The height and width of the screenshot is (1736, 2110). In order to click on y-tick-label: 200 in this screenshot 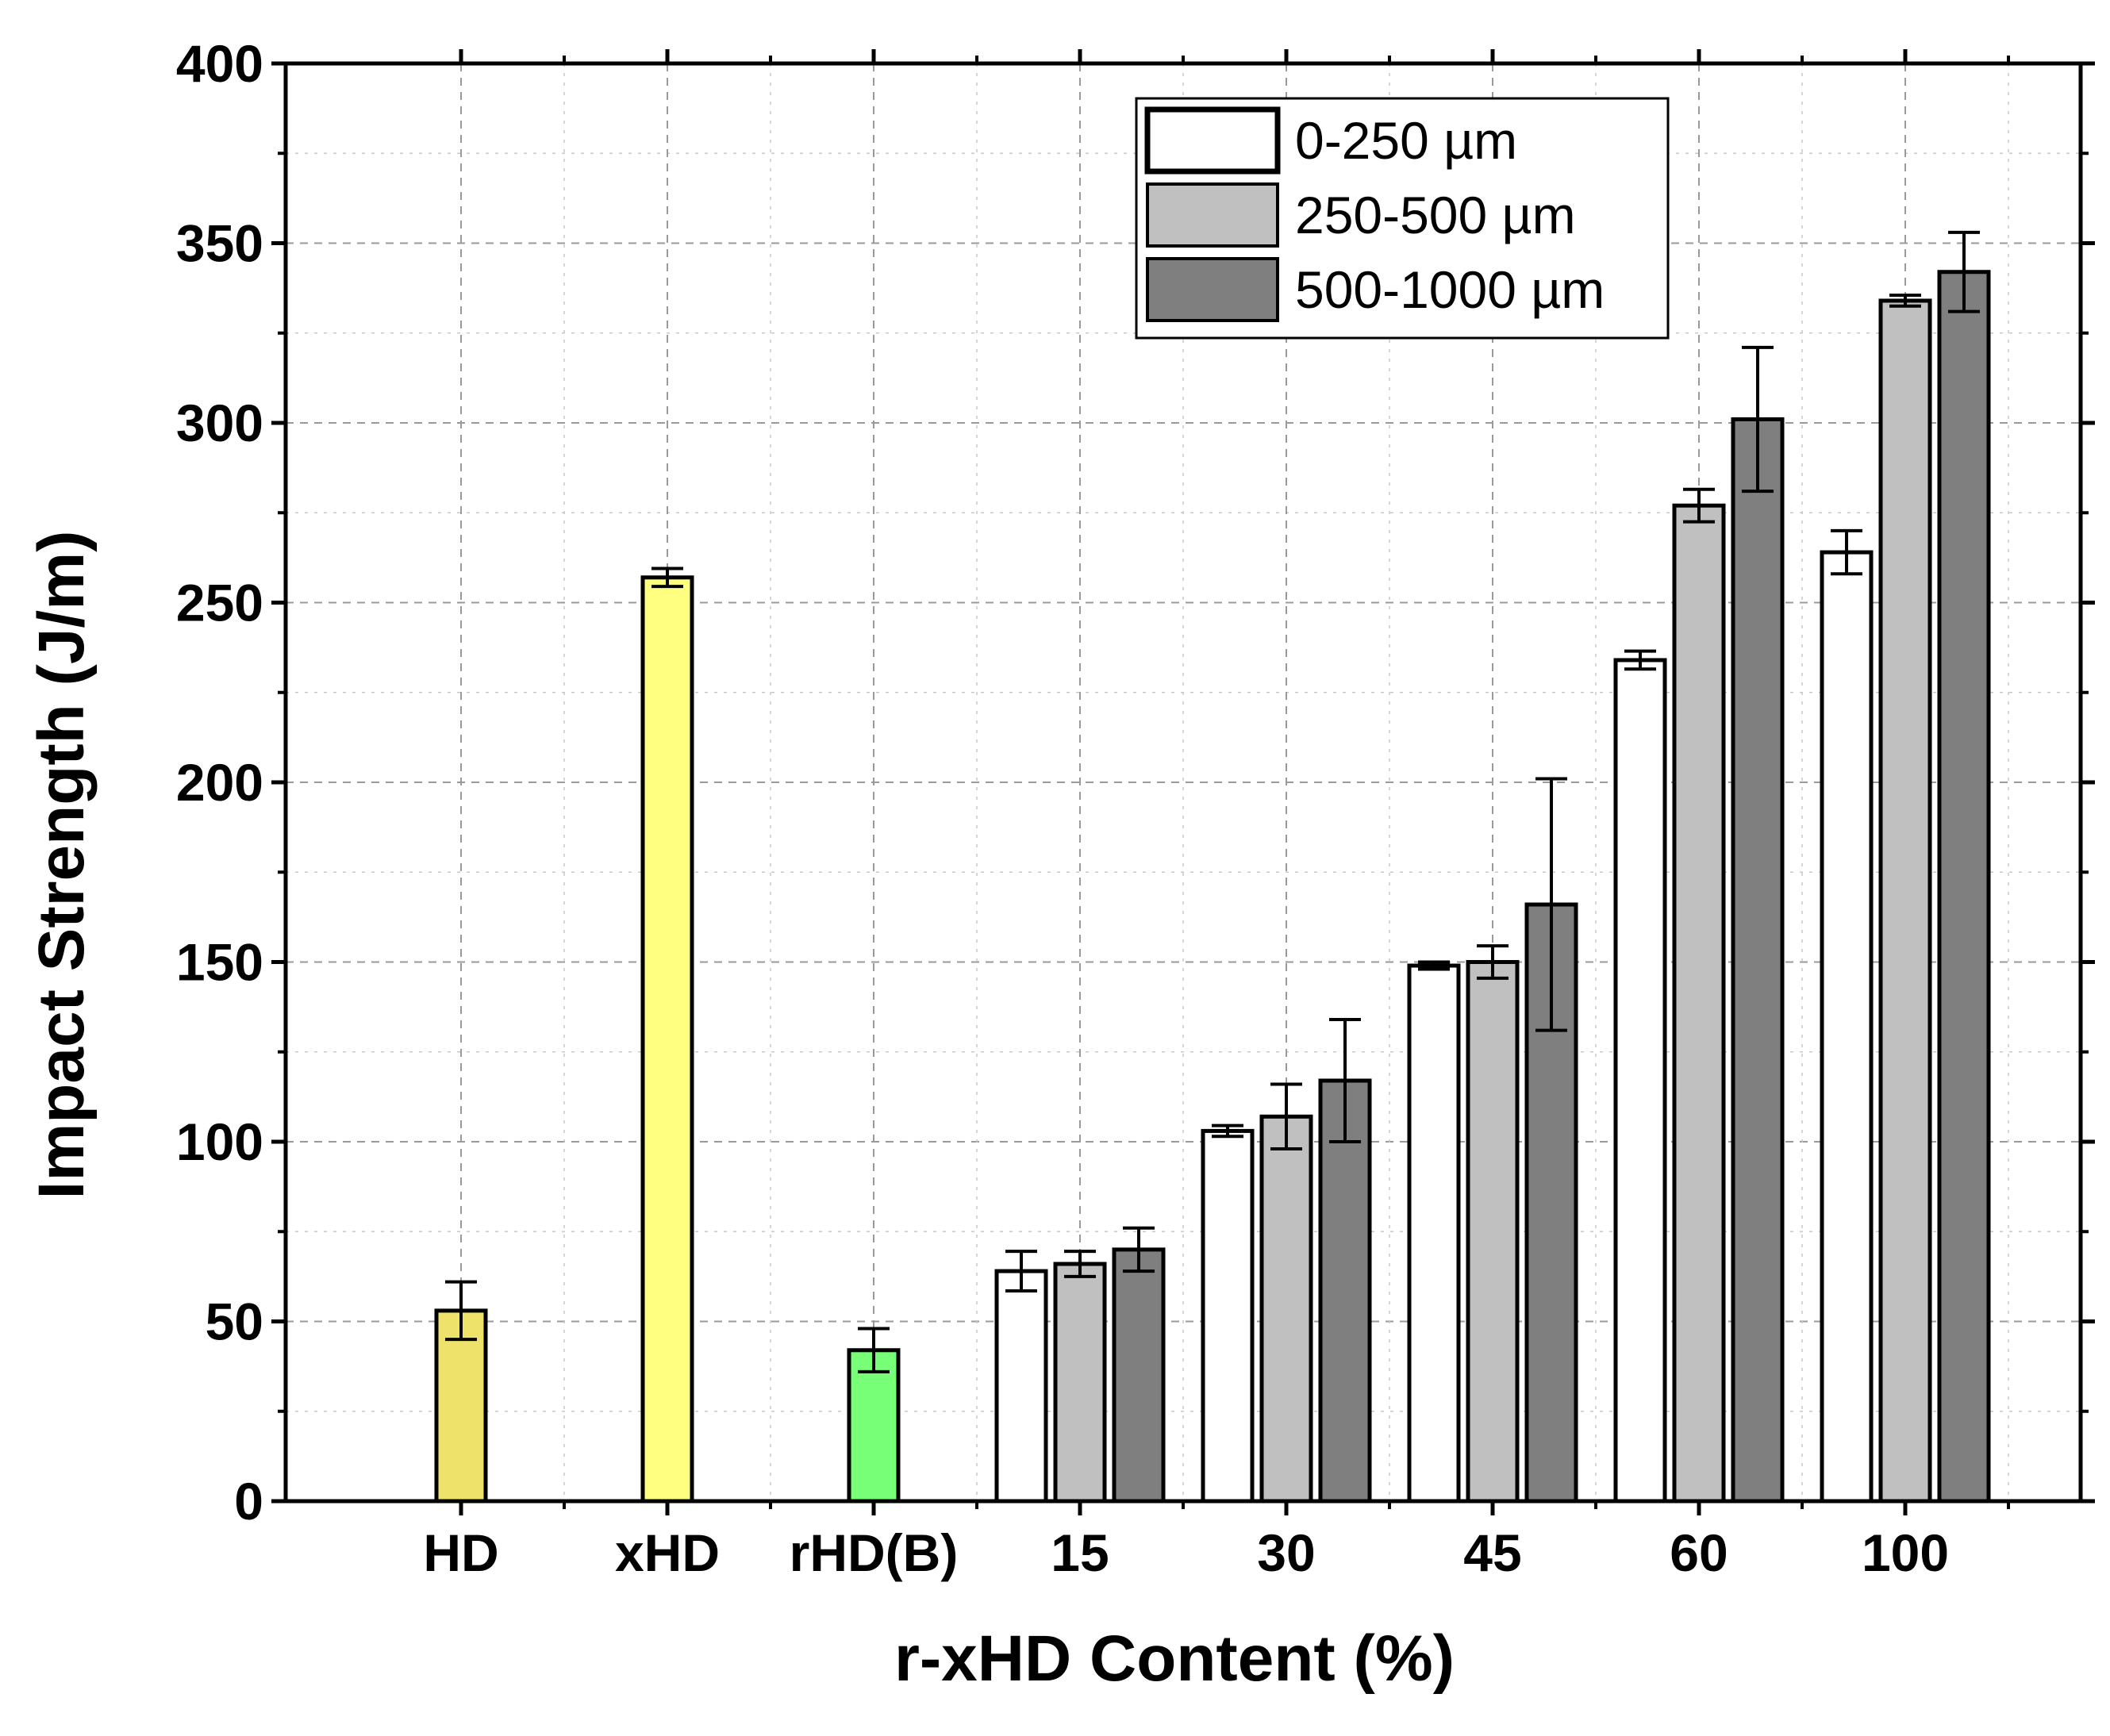, I will do `click(219, 782)`.